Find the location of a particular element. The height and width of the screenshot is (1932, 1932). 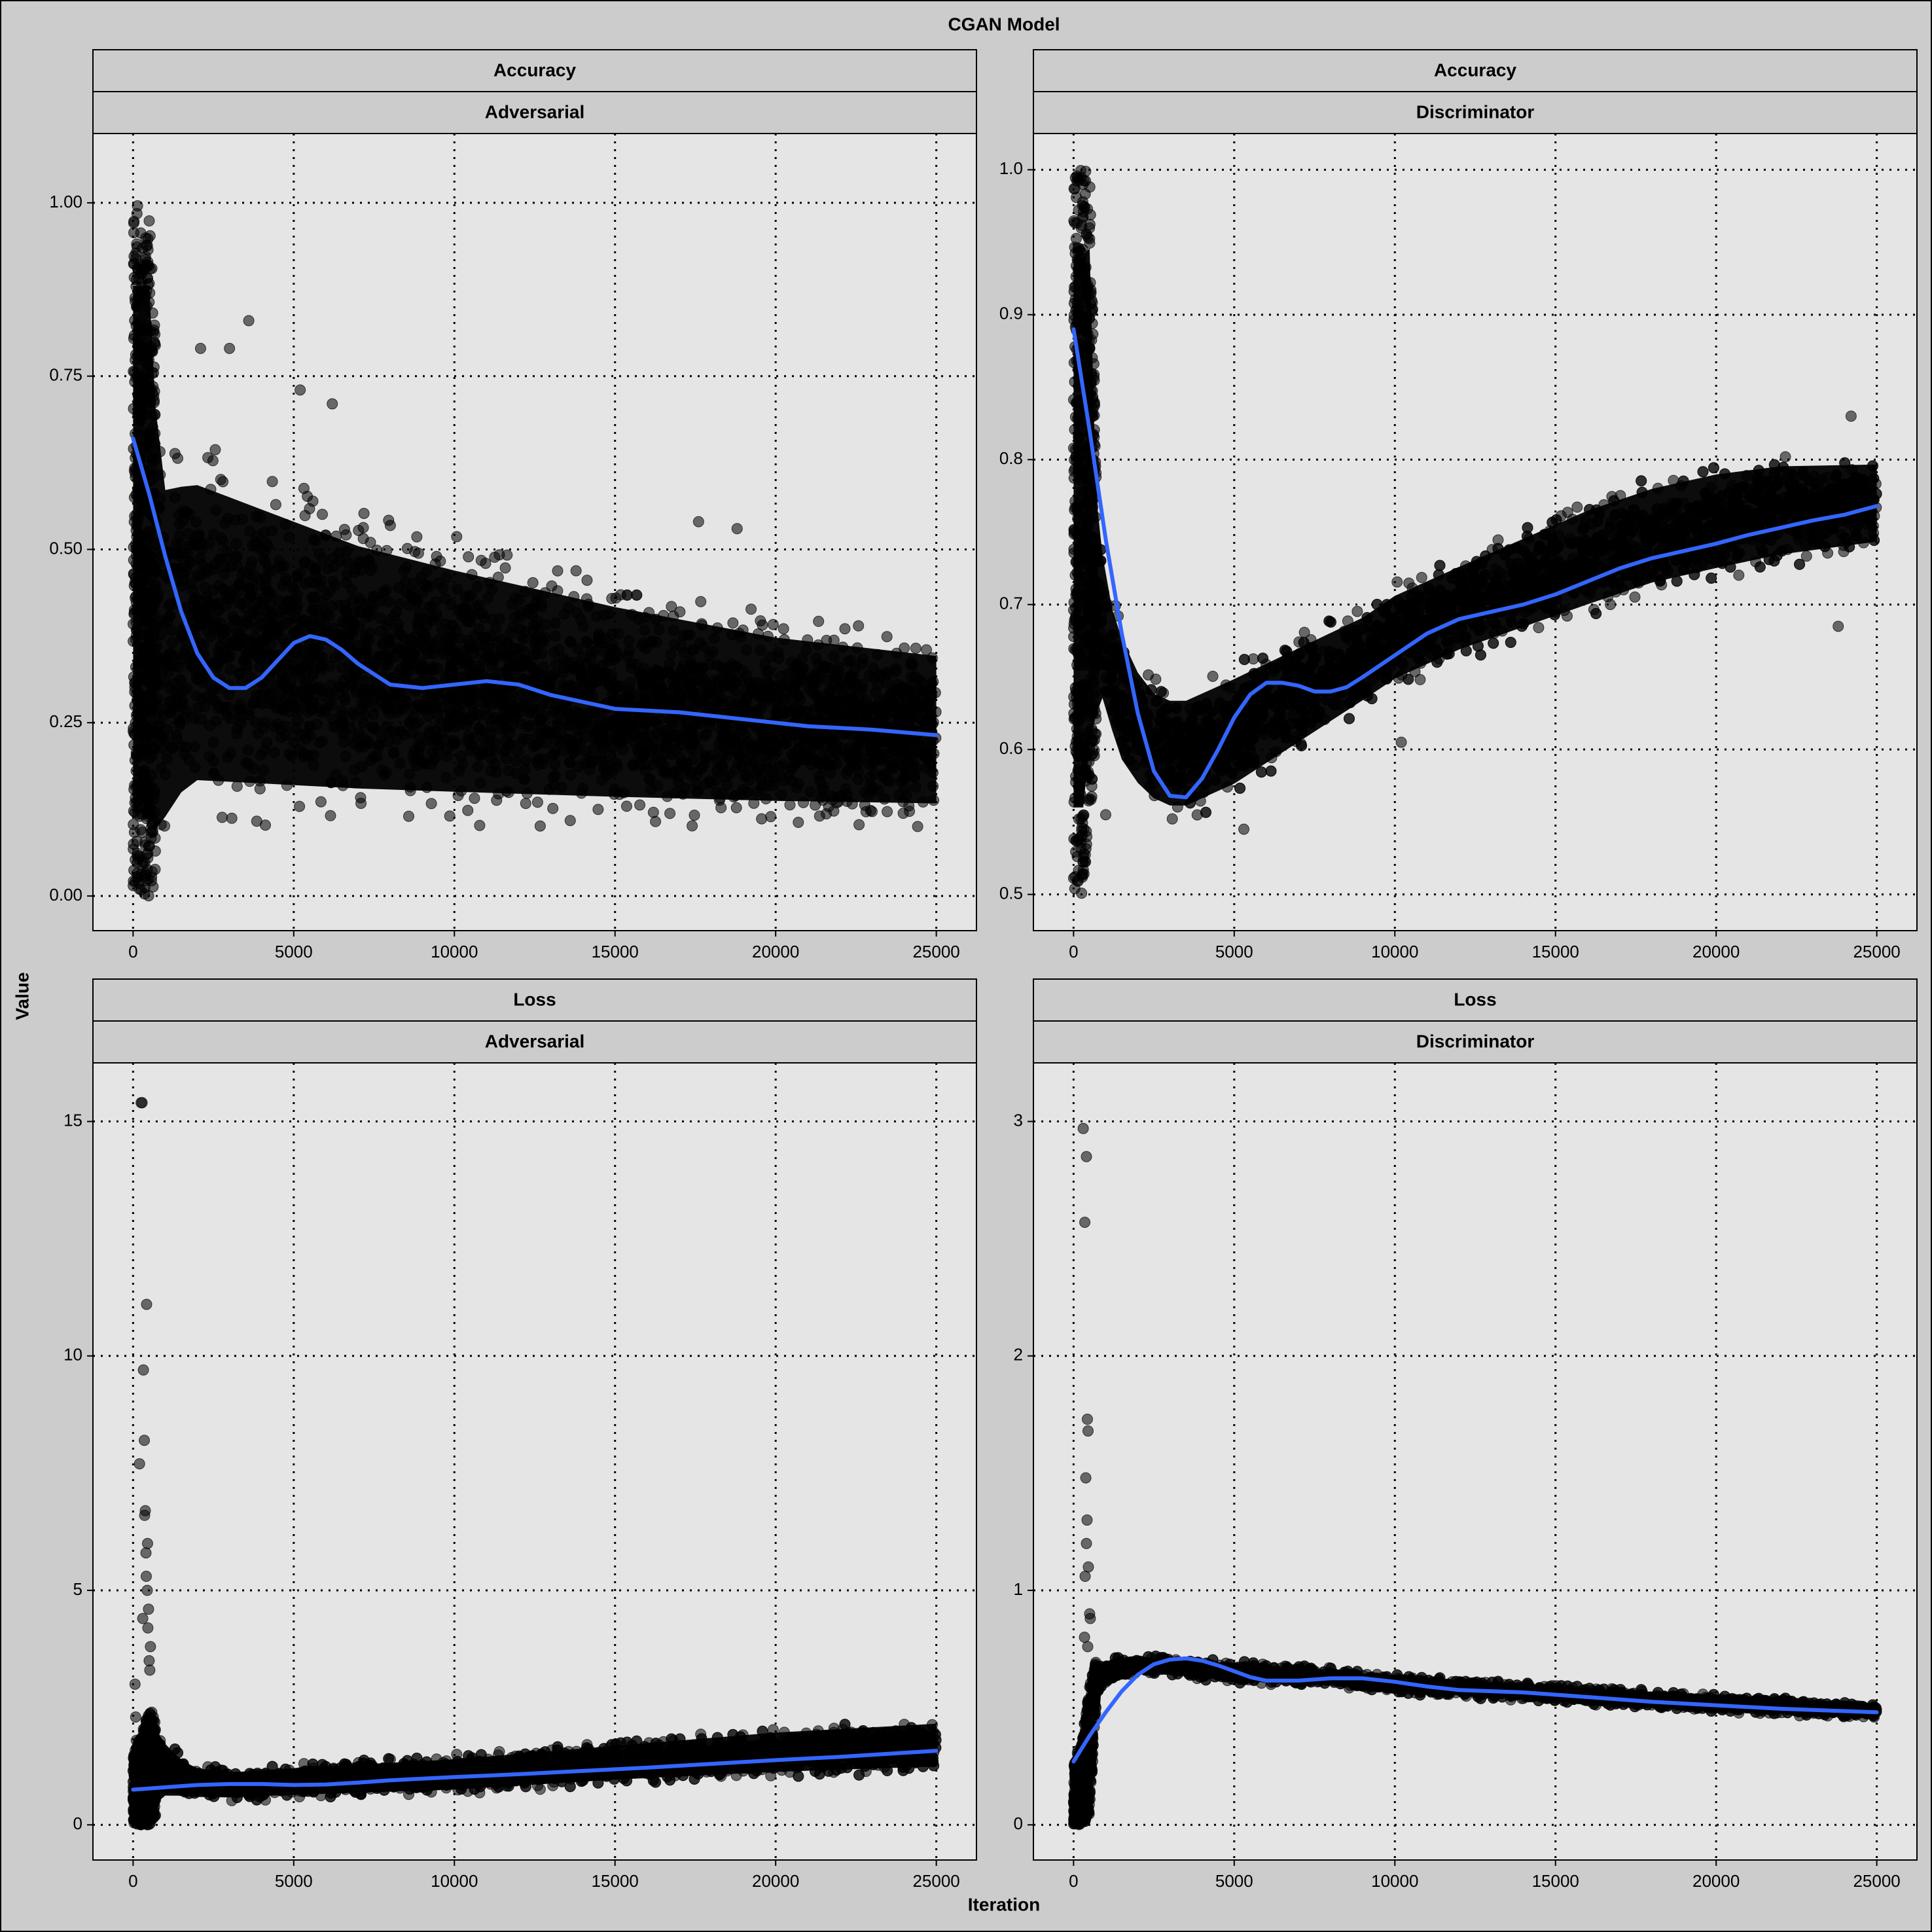

x-tick-label: 5000 is located at coordinates (294, 951).